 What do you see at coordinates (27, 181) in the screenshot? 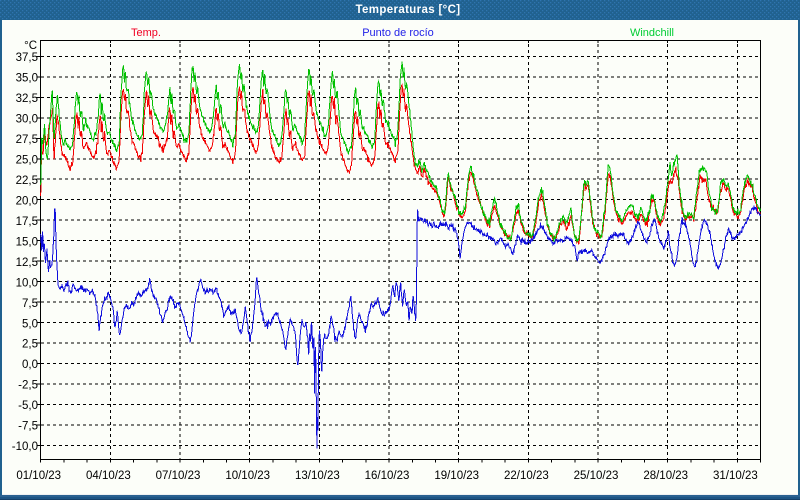
I see `svg-text: 22,5` at bounding box center [27, 181].